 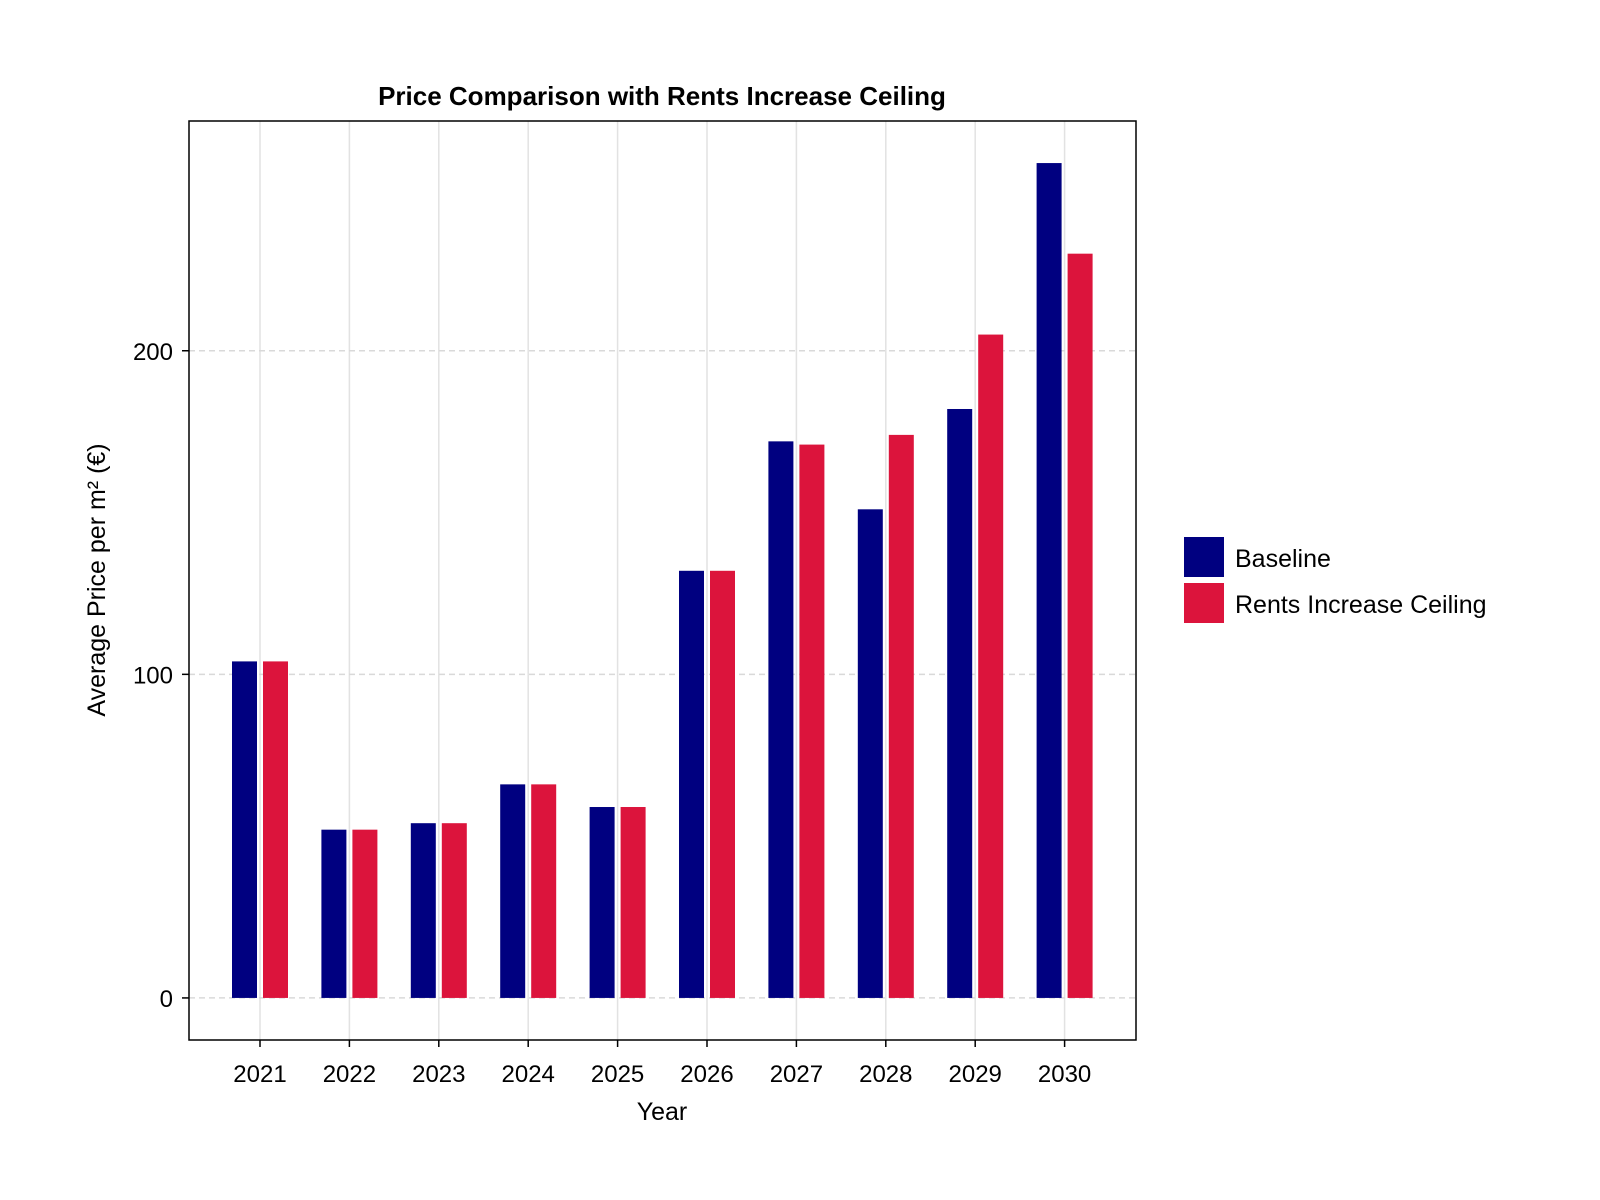 I want to click on bar-baseline-2021, so click(x=244, y=829).